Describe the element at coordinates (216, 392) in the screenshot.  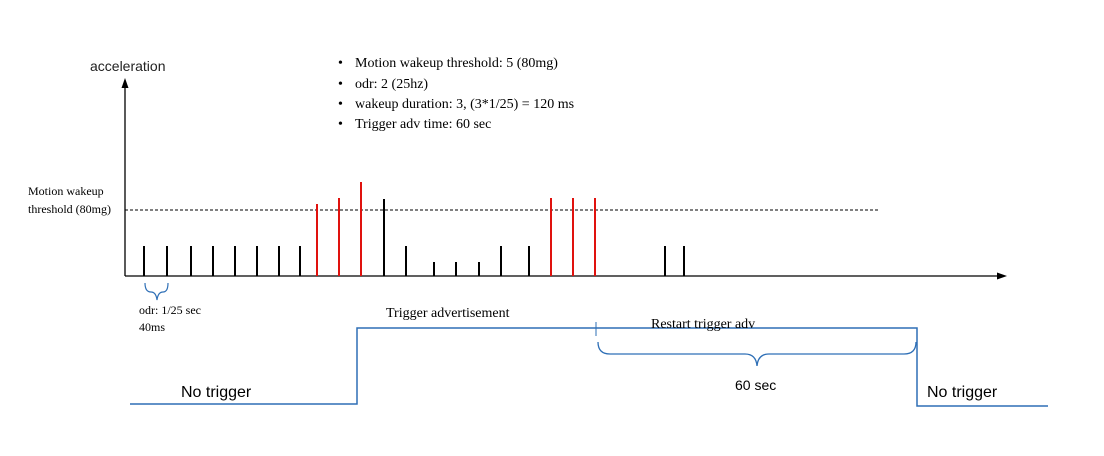
I see `no-trigger-left-label: No trigger` at that location.